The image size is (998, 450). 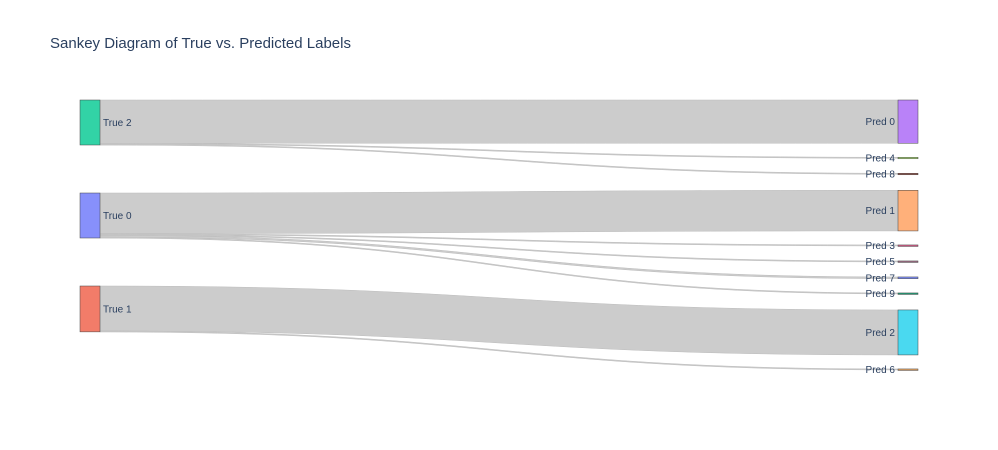 I want to click on node-pred4, so click(x=908, y=158).